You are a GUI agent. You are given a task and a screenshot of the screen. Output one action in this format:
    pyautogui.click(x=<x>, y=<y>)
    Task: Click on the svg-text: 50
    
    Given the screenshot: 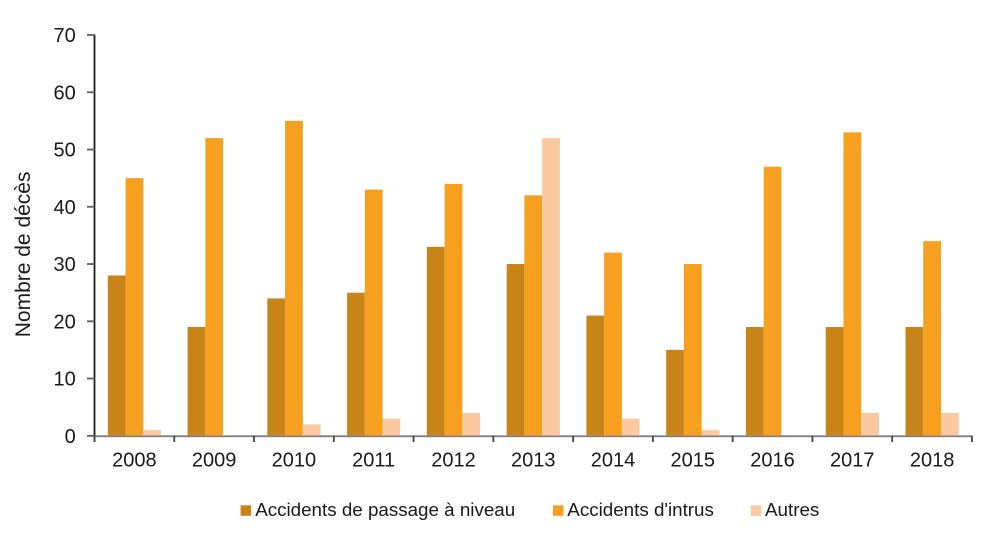 What is the action you would take?
    pyautogui.click(x=65, y=151)
    